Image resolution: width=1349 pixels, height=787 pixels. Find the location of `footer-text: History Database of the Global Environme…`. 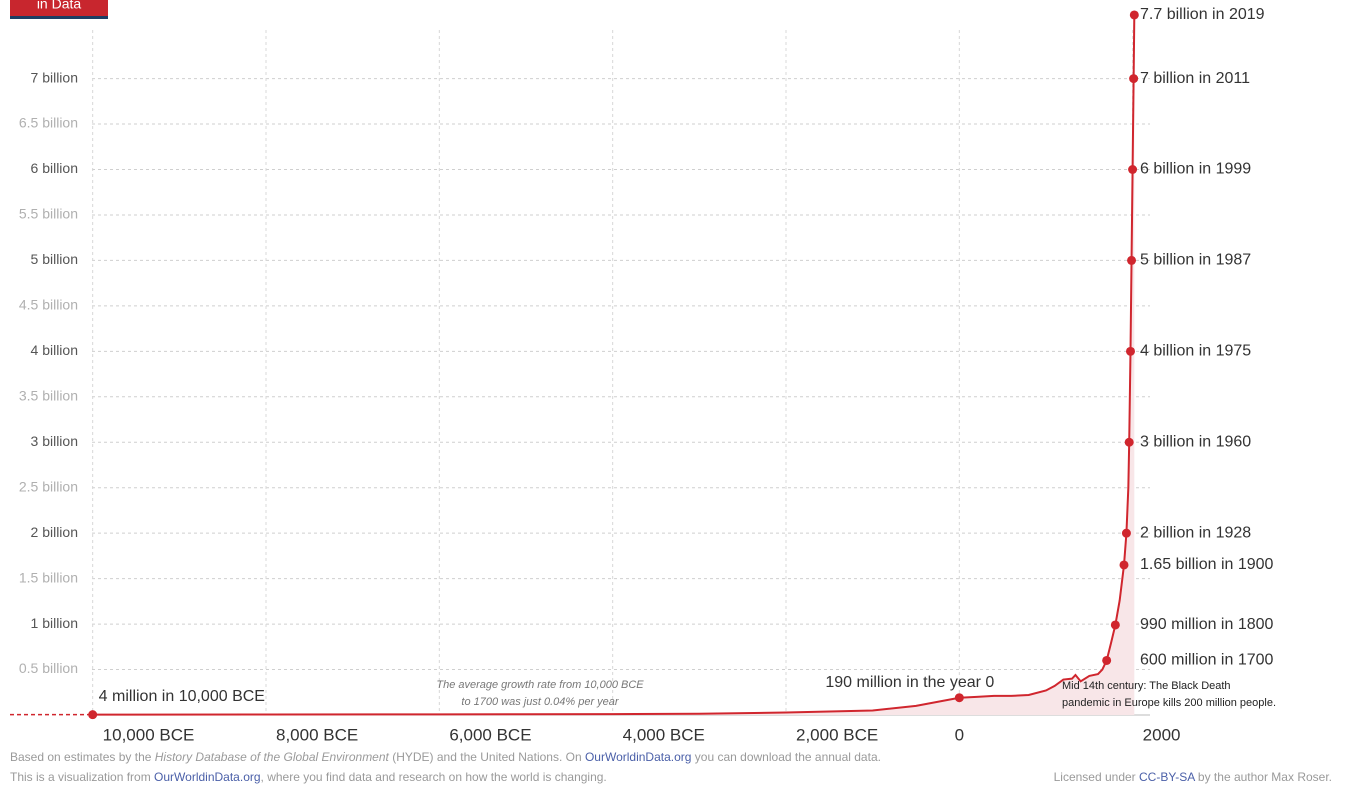

footer-text: History Database of the Global Environme… is located at coordinates (272, 757).